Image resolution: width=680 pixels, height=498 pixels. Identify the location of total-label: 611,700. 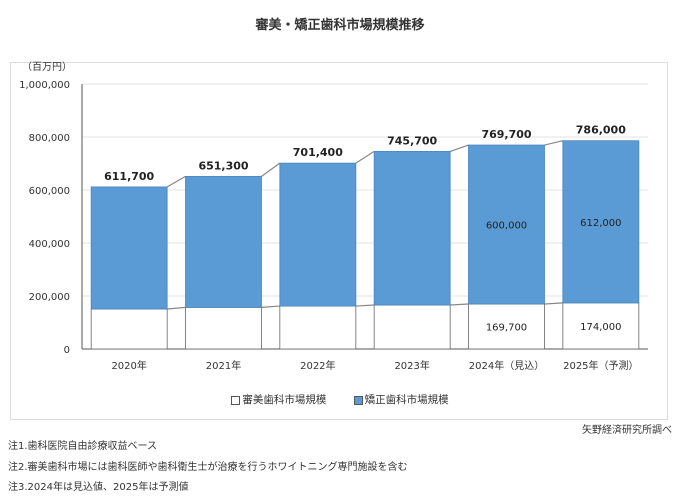
(129, 176).